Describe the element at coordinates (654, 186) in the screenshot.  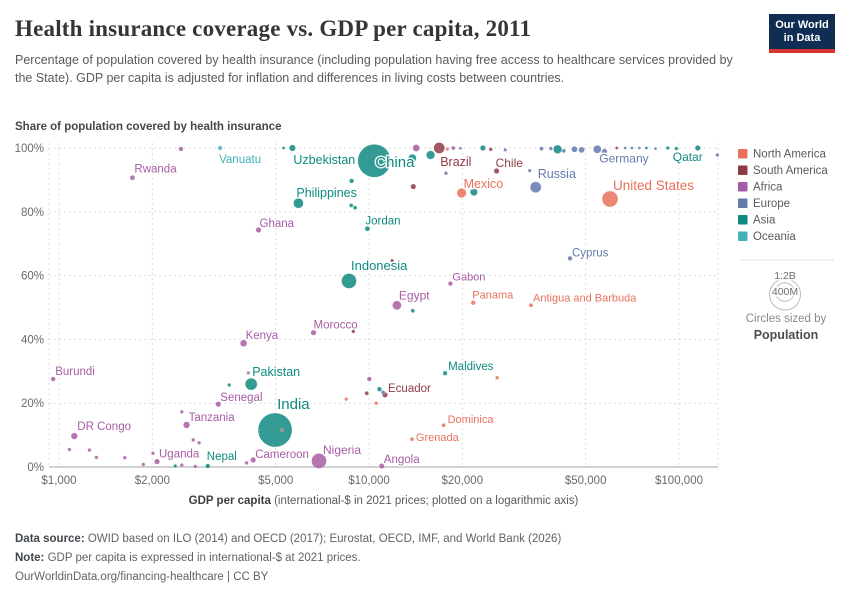
I see `country-label-united-states: United States` at that location.